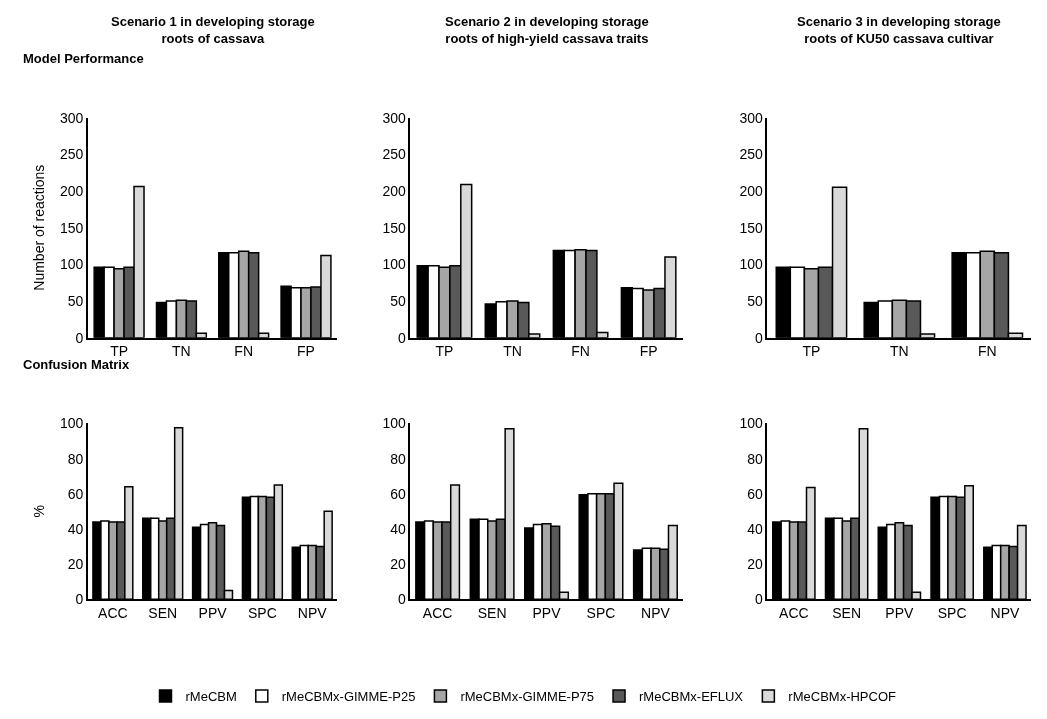 This screenshot has height=719, width=1047. Describe the element at coordinates (83, 58) in the screenshot. I see `chart-subtitle: Model Performance` at that location.